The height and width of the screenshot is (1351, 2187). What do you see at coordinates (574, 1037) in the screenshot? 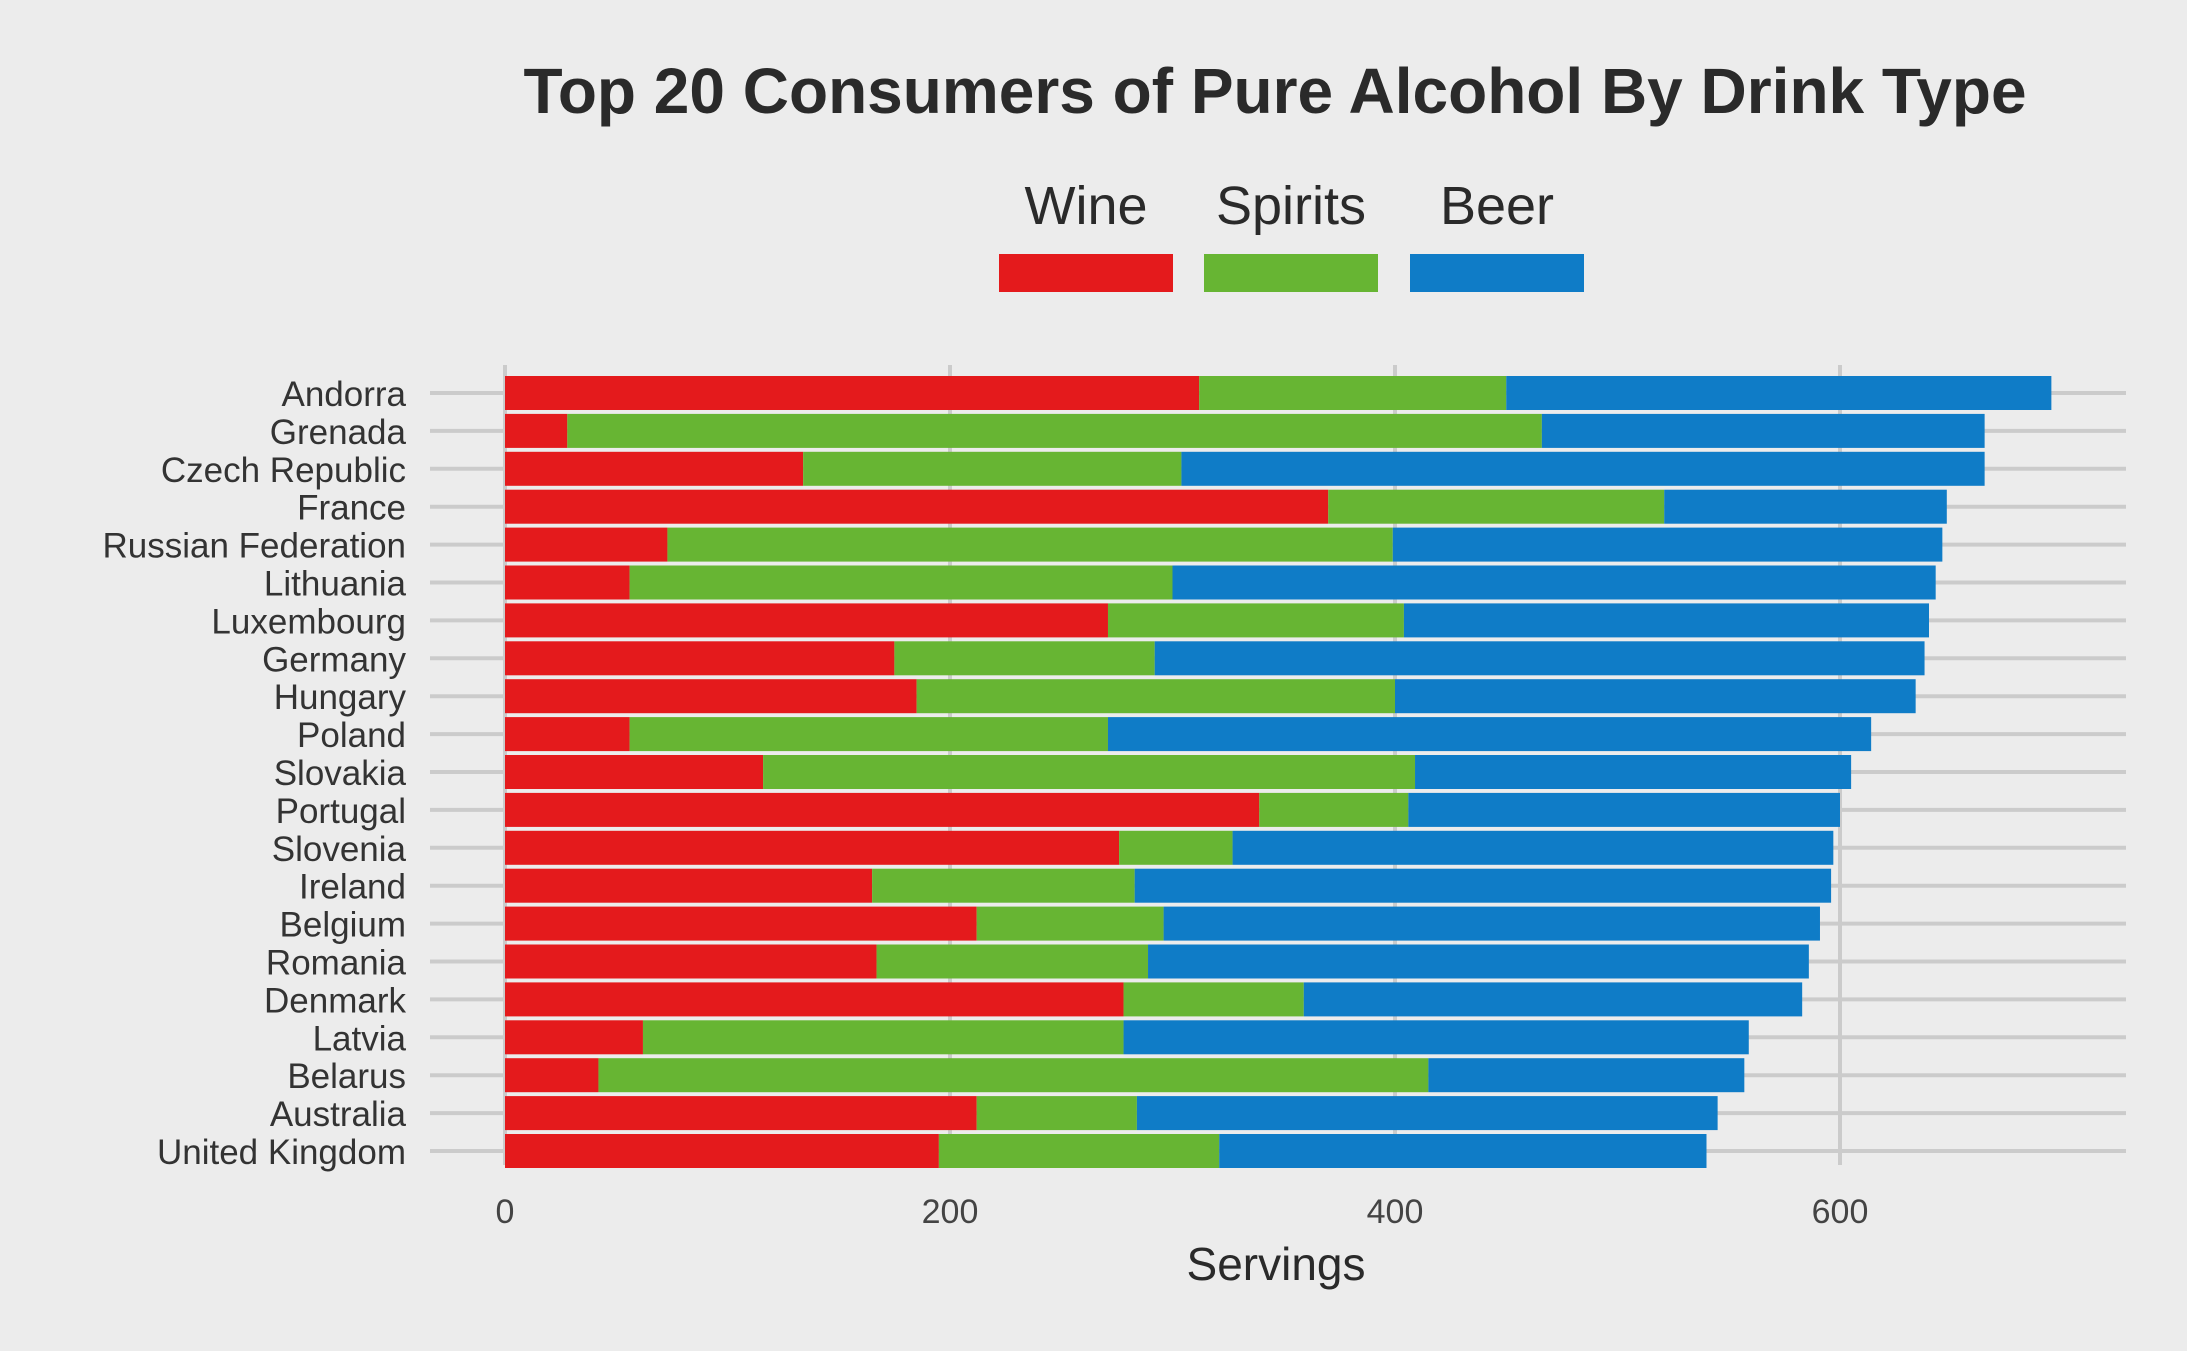
I see `bar-wine-latvia` at bounding box center [574, 1037].